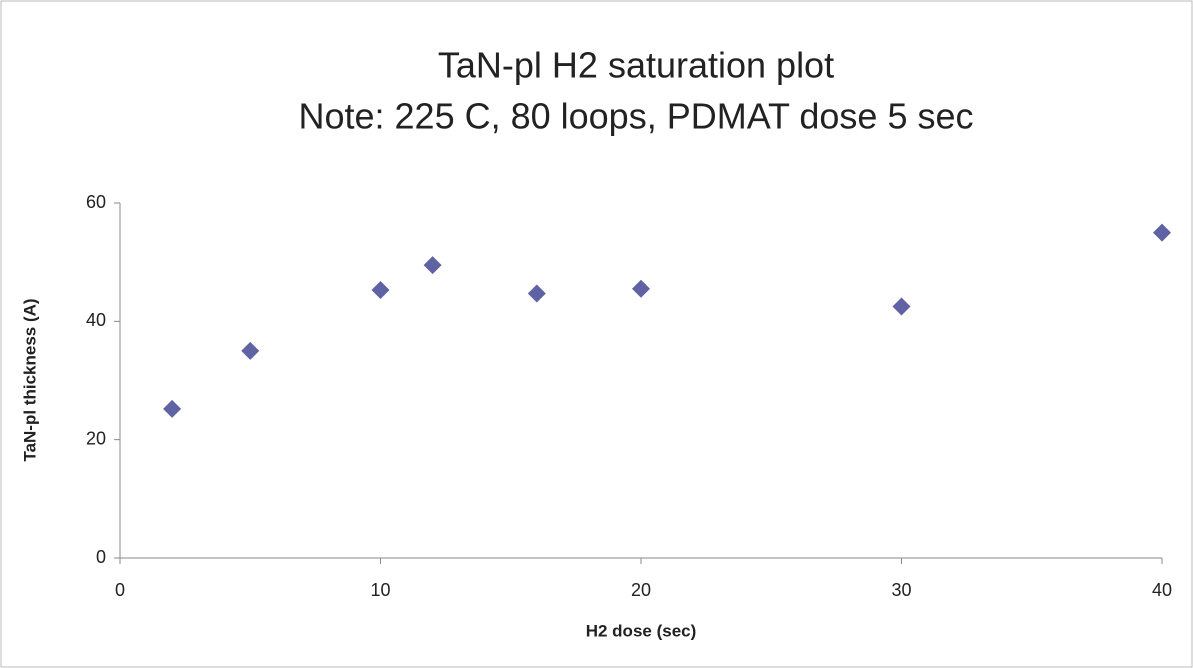 Image resolution: width=1193 pixels, height=668 pixels. I want to click on y-tick-label: 40, so click(96, 320).